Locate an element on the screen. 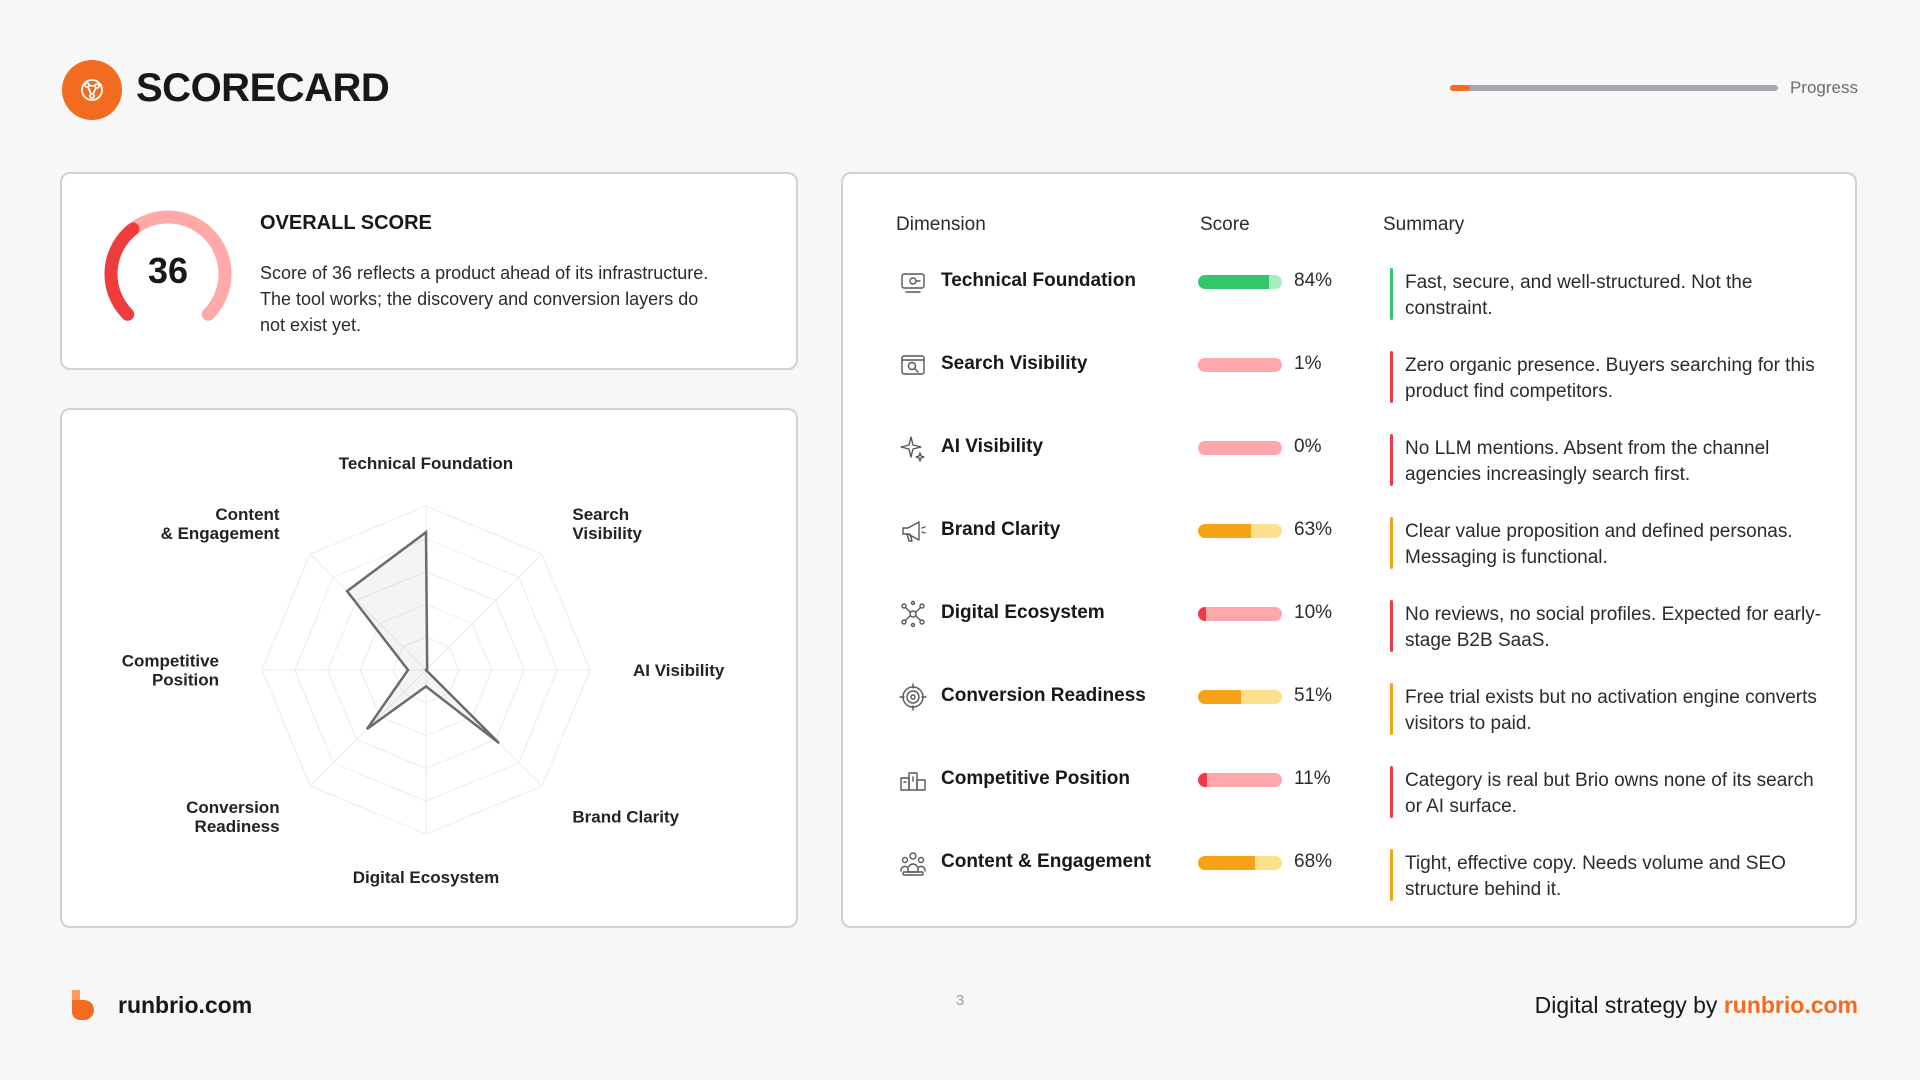 This screenshot has height=1080, width=1920. dimension-name: Brand Clarity is located at coordinates (1001, 529).